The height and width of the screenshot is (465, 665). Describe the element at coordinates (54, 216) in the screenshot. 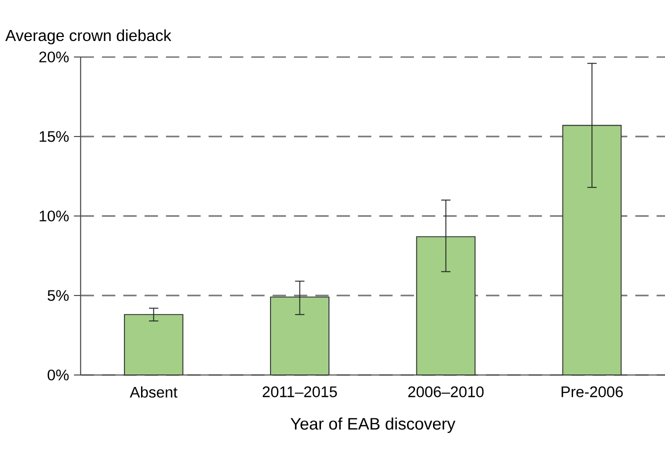

I see `y-tick-label: 10%` at that location.